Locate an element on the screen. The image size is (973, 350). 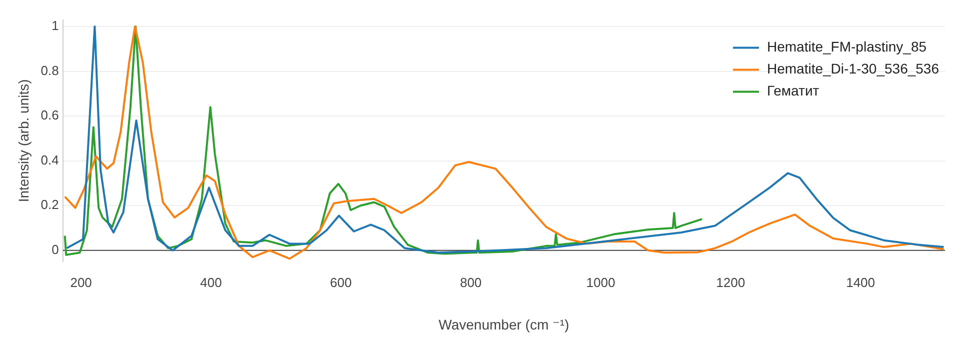
y-axis-title: Intensity (arb. units) is located at coordinates (23, 140).